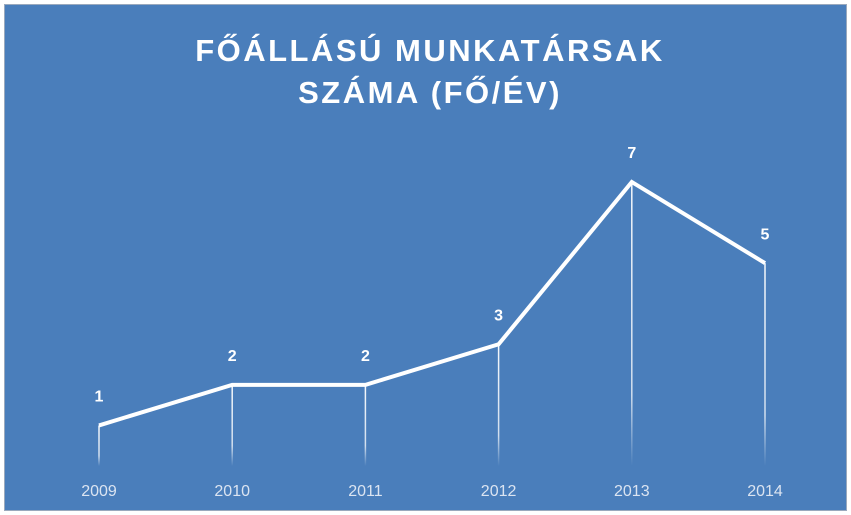 The width and height of the screenshot is (851, 515). Describe the element at coordinates (365, 491) in the screenshot. I see `x-tick-label: 2011` at that location.